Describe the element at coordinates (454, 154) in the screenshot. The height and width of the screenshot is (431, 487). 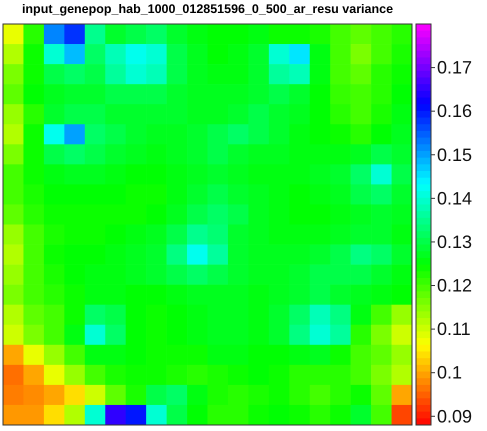
I see `color-bar-label: 0.15` at that location.